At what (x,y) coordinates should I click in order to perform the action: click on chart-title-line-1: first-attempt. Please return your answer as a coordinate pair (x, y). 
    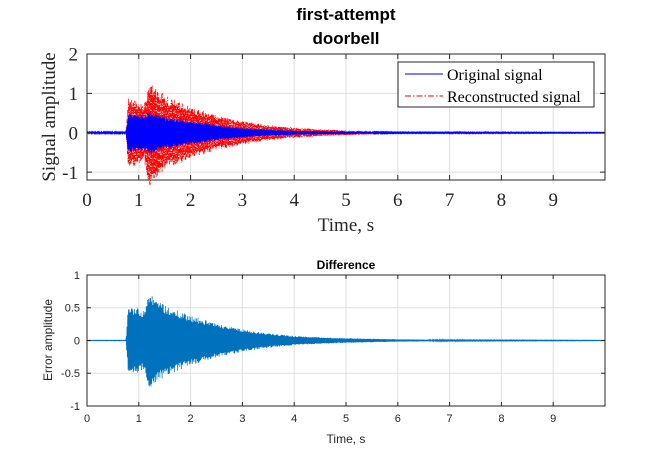
    Looking at the image, I should click on (346, 14).